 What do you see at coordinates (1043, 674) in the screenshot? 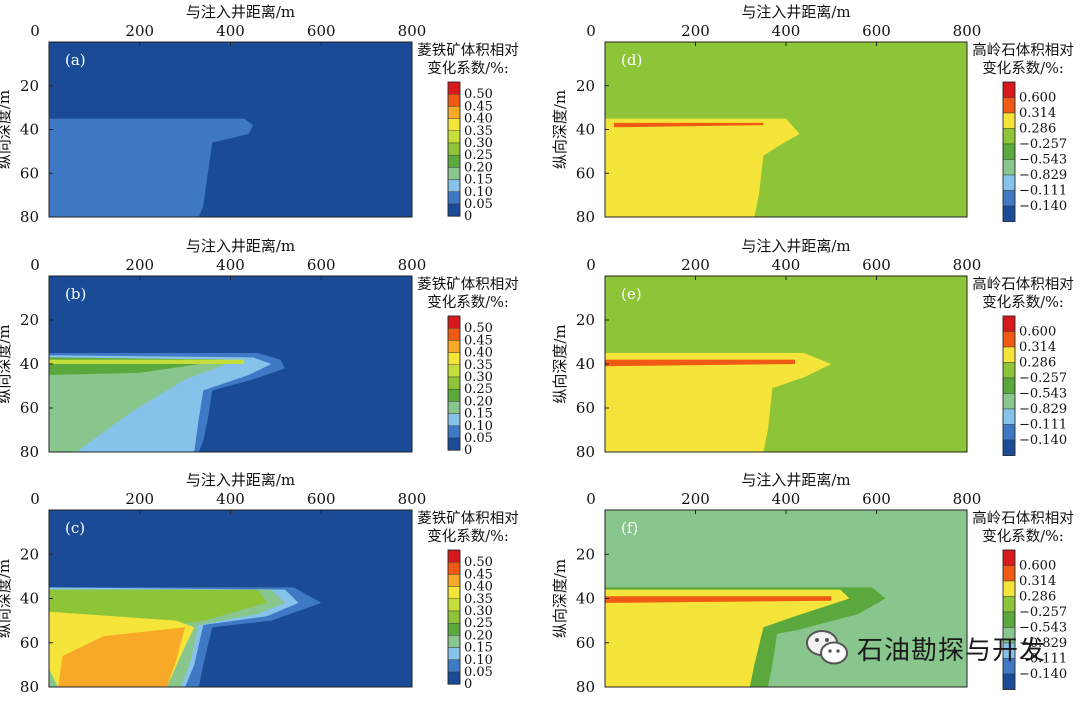
I see `legend-level-label: −0.140` at bounding box center [1043, 674].